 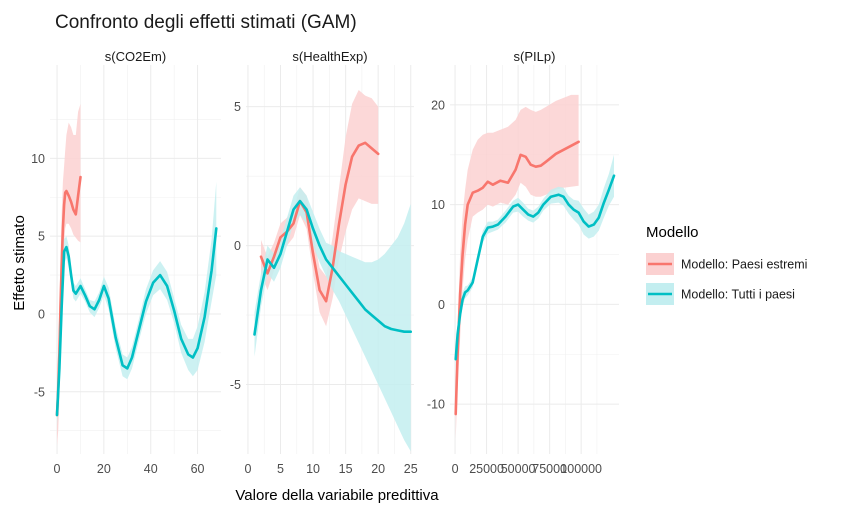 I want to click on x-tick-label: 50000, so click(x=518, y=469).